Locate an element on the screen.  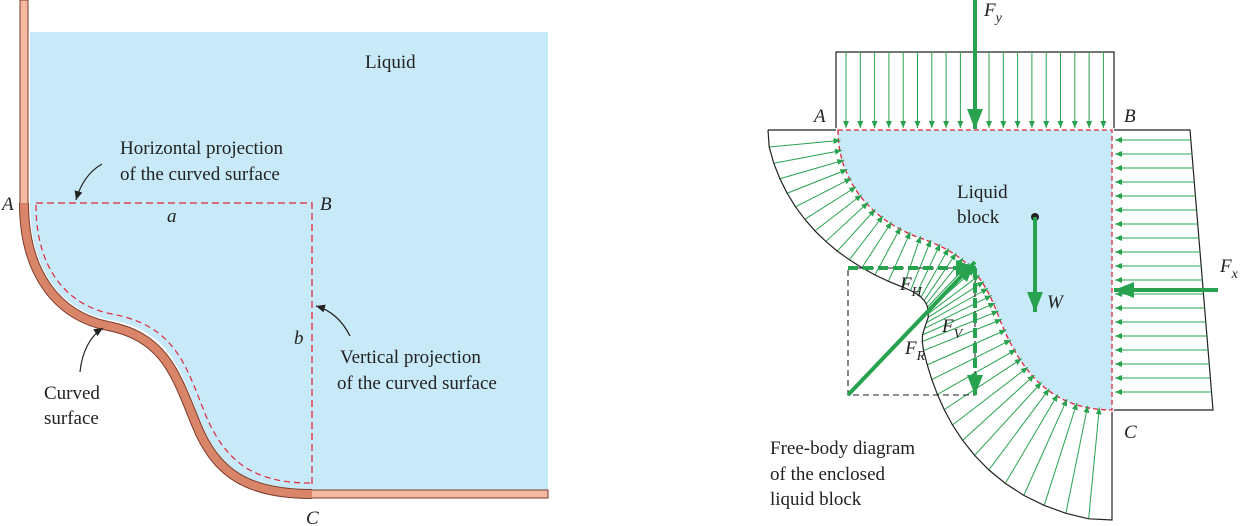
caption: of the enclosed is located at coordinates (828, 474).